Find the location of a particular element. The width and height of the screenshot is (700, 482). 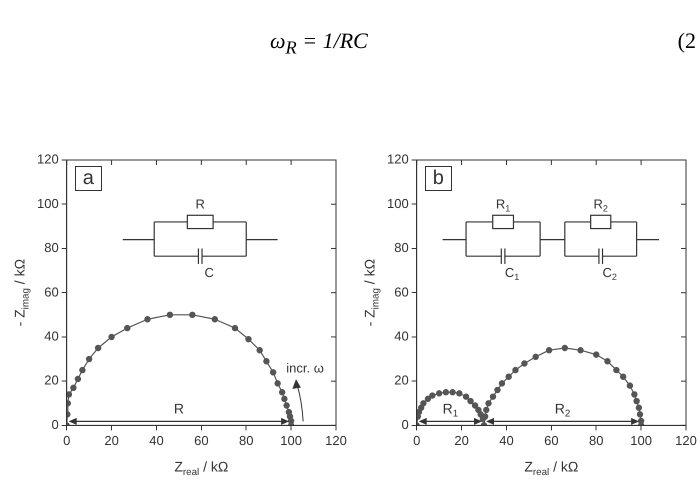

annotation: a is located at coordinates (88, 178).